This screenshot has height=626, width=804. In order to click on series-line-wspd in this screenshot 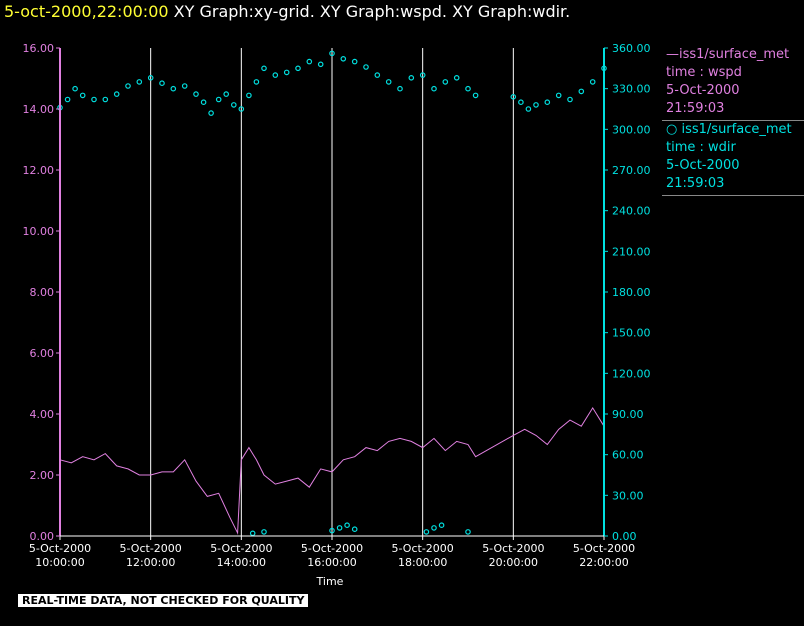, I will do `click(332, 470)`.